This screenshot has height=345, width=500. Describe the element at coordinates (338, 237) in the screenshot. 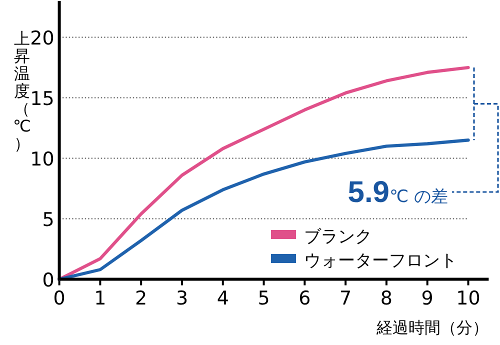

I see `legend-label: ブランク` at that location.